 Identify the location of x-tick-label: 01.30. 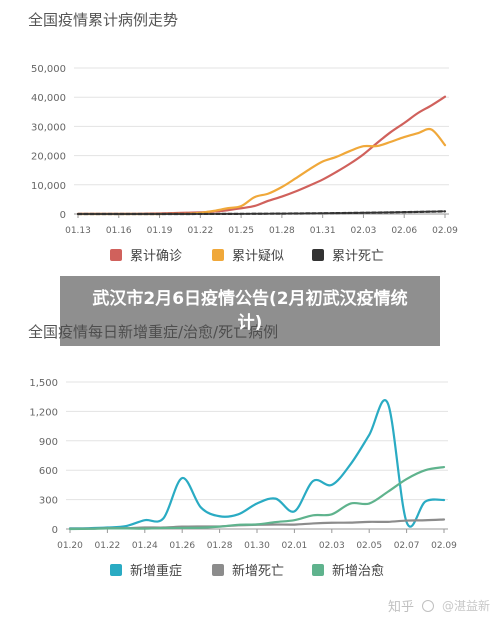
(257, 546).